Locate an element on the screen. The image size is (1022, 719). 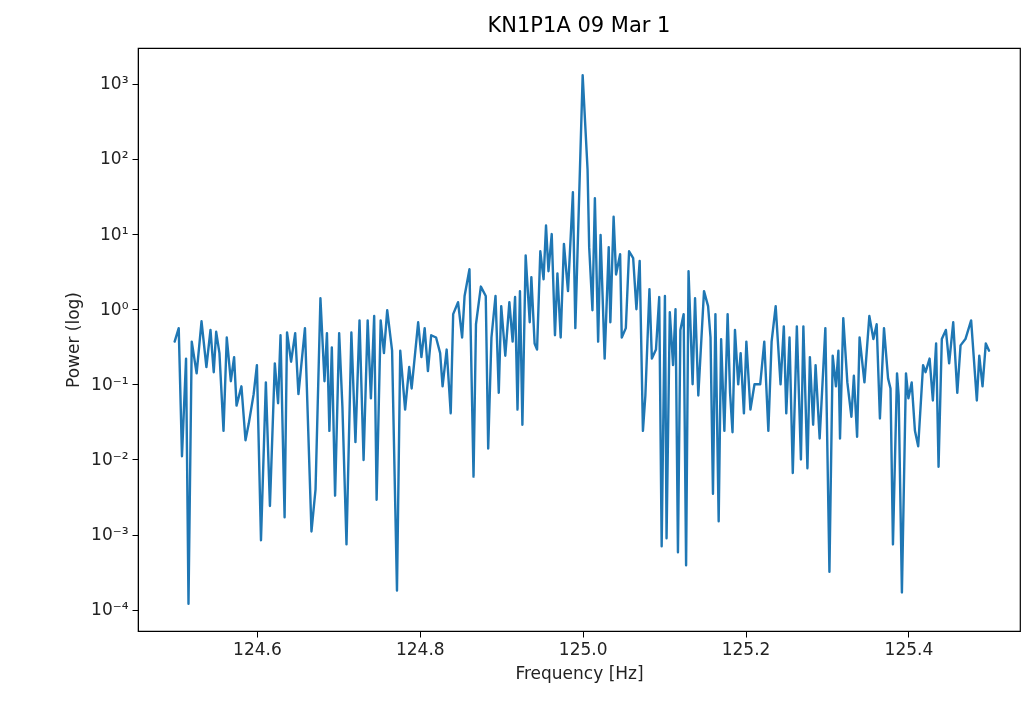
y-axis-title: Power (log) is located at coordinates (73, 340).